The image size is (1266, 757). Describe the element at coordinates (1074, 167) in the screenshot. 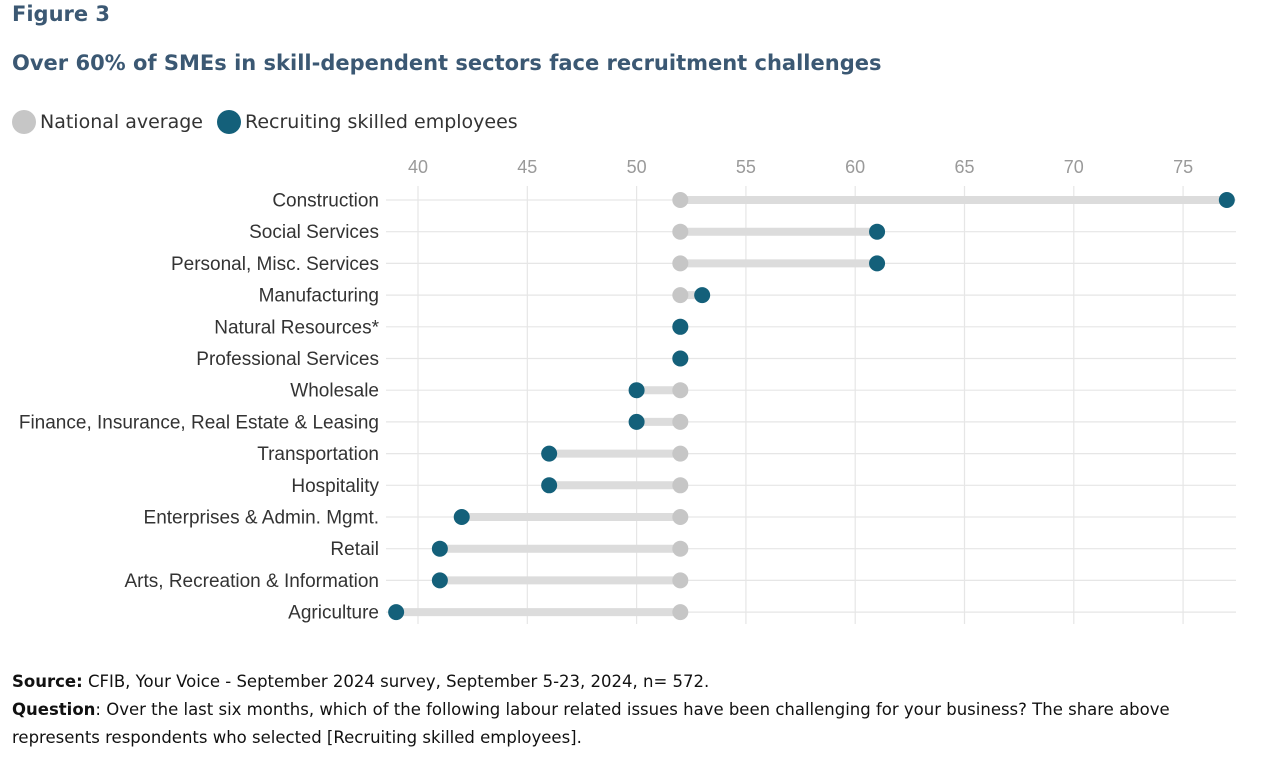

I see `x-tick-label: 70` at that location.